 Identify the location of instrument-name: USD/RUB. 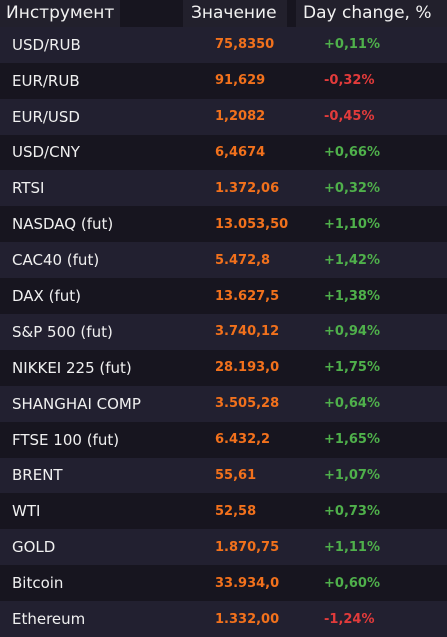
(46, 44).